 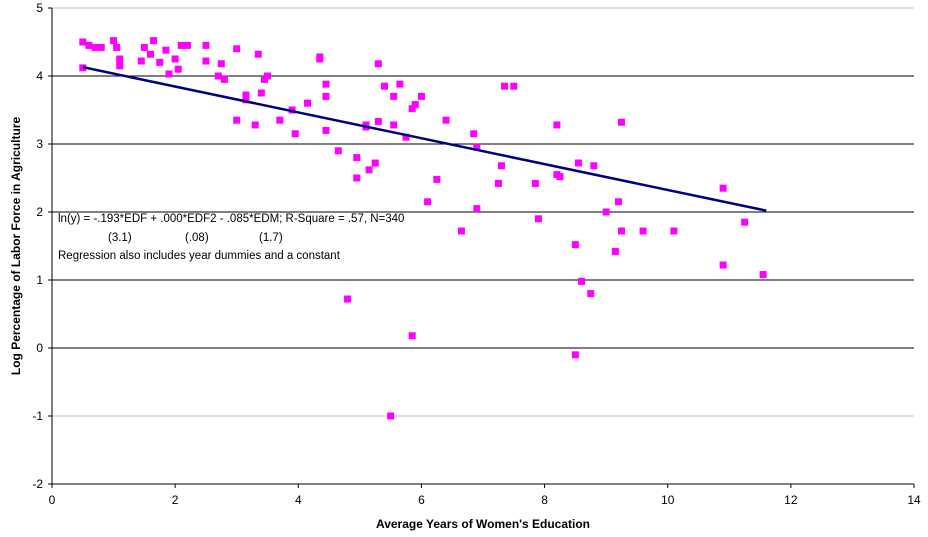 I want to click on y-tick-label-1: -1, so click(x=37, y=416).